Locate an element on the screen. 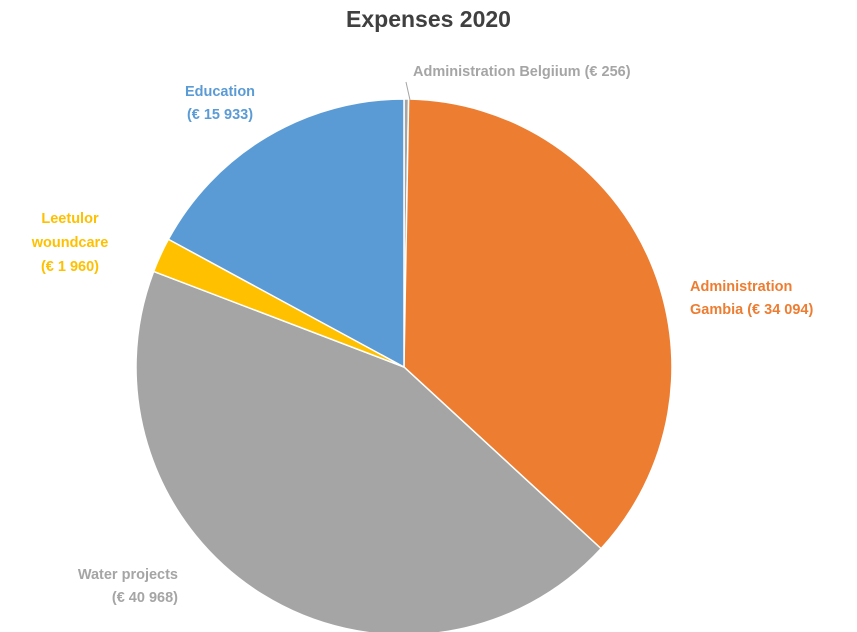 The image size is (857, 632). data-label-administration-gambia: Administration Gambia (€ 34 094) is located at coordinates (751, 298).